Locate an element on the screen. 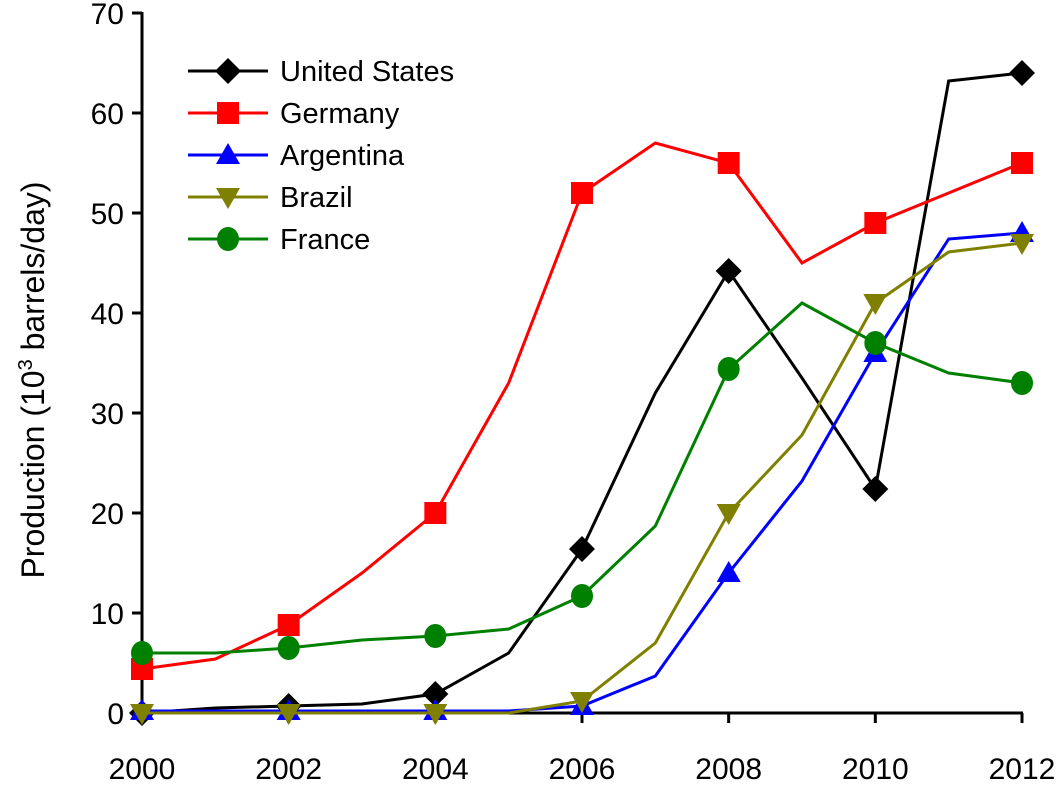 Image resolution: width=1064 pixels, height=789 pixels. legend-label: France is located at coordinates (325, 240).